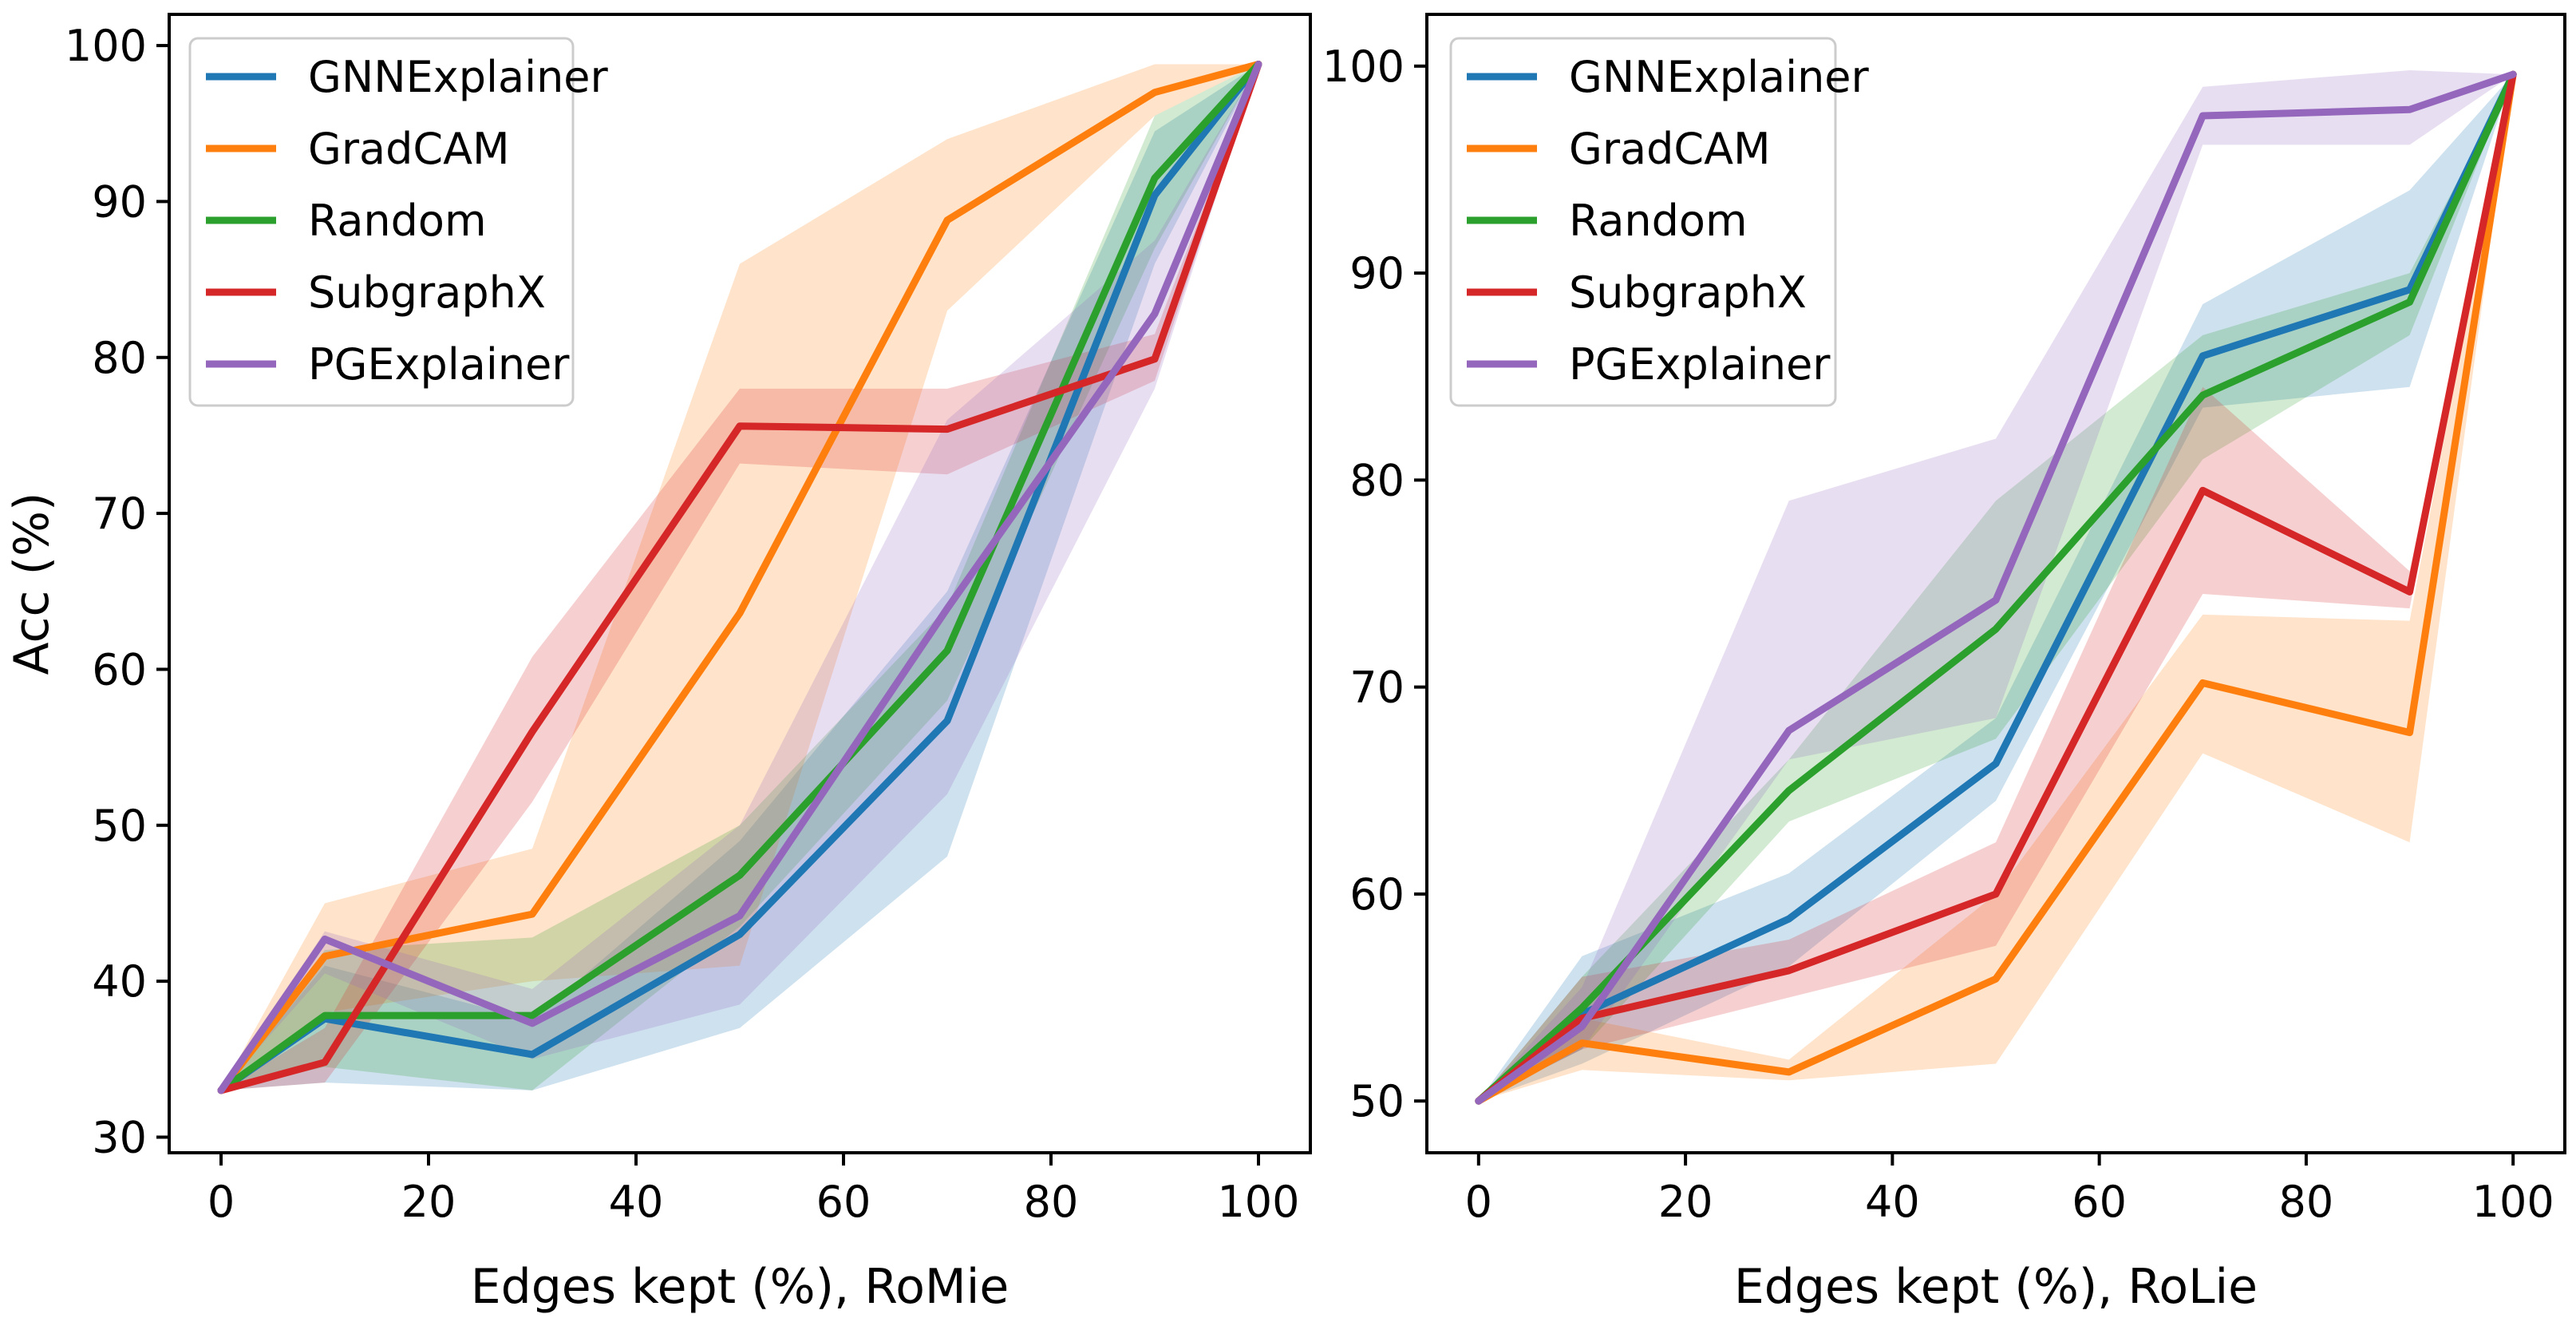 This screenshot has width=2576, height=1322. I want to click on x-axis-label: Edges kept (%), RoLie, so click(1996, 1287).